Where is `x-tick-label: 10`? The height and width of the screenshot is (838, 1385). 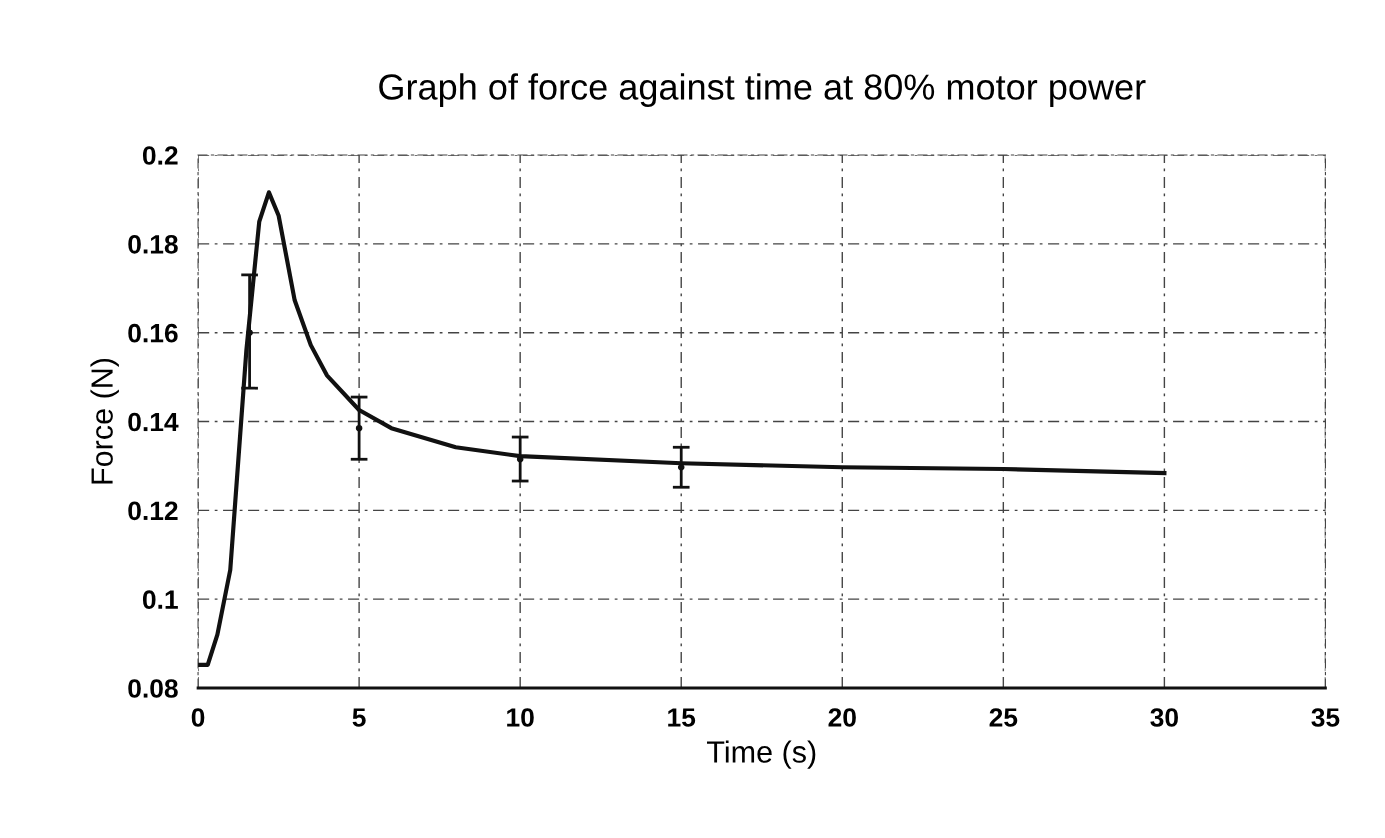 x-tick-label: 10 is located at coordinates (520, 717).